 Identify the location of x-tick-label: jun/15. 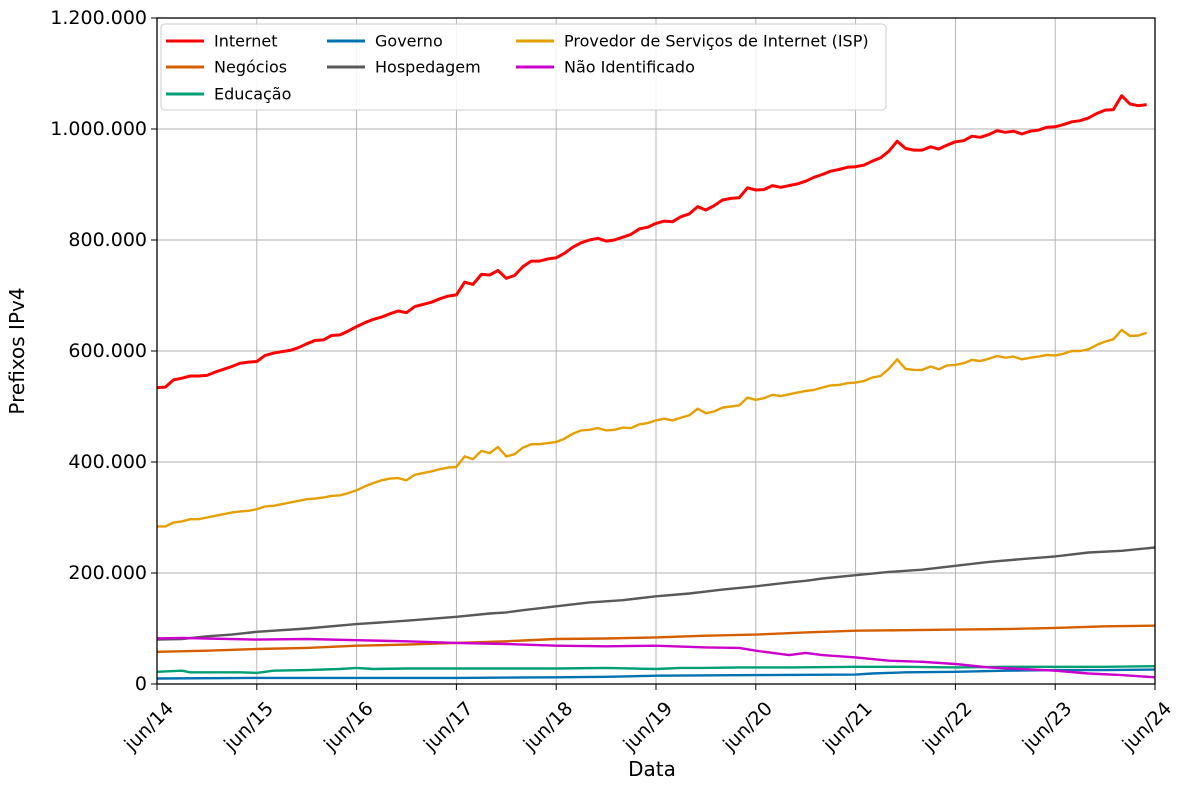
(248, 727).